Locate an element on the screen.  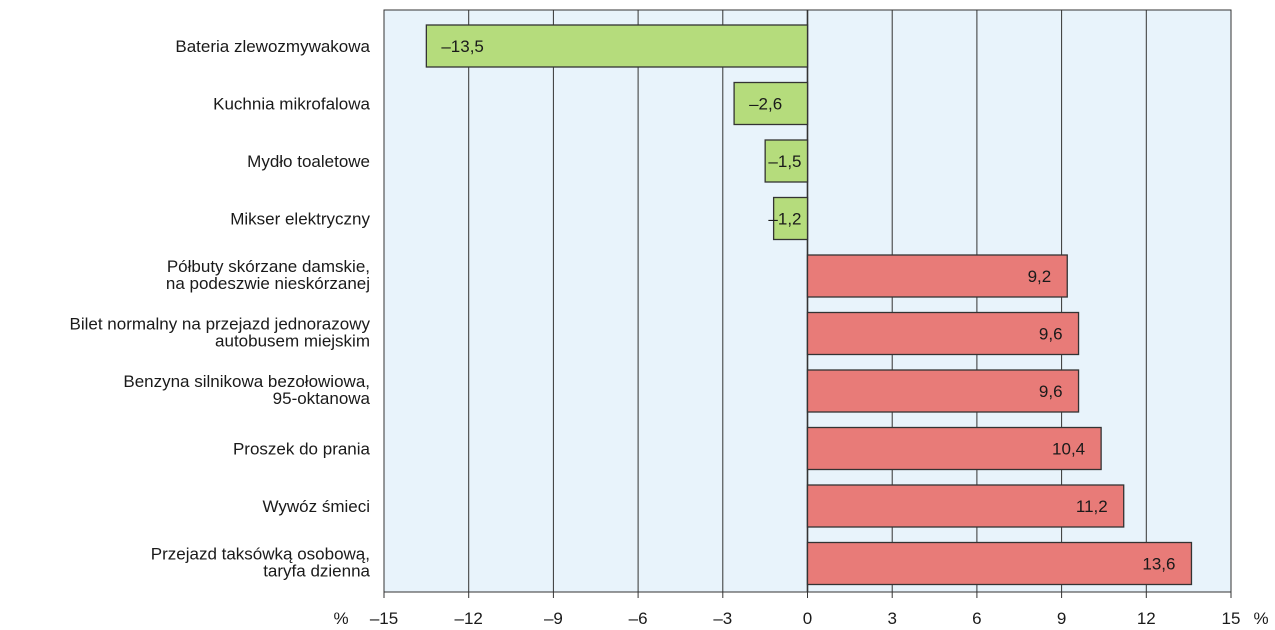
category-label: Kuchnia mikrofalowa is located at coordinates (291, 104).